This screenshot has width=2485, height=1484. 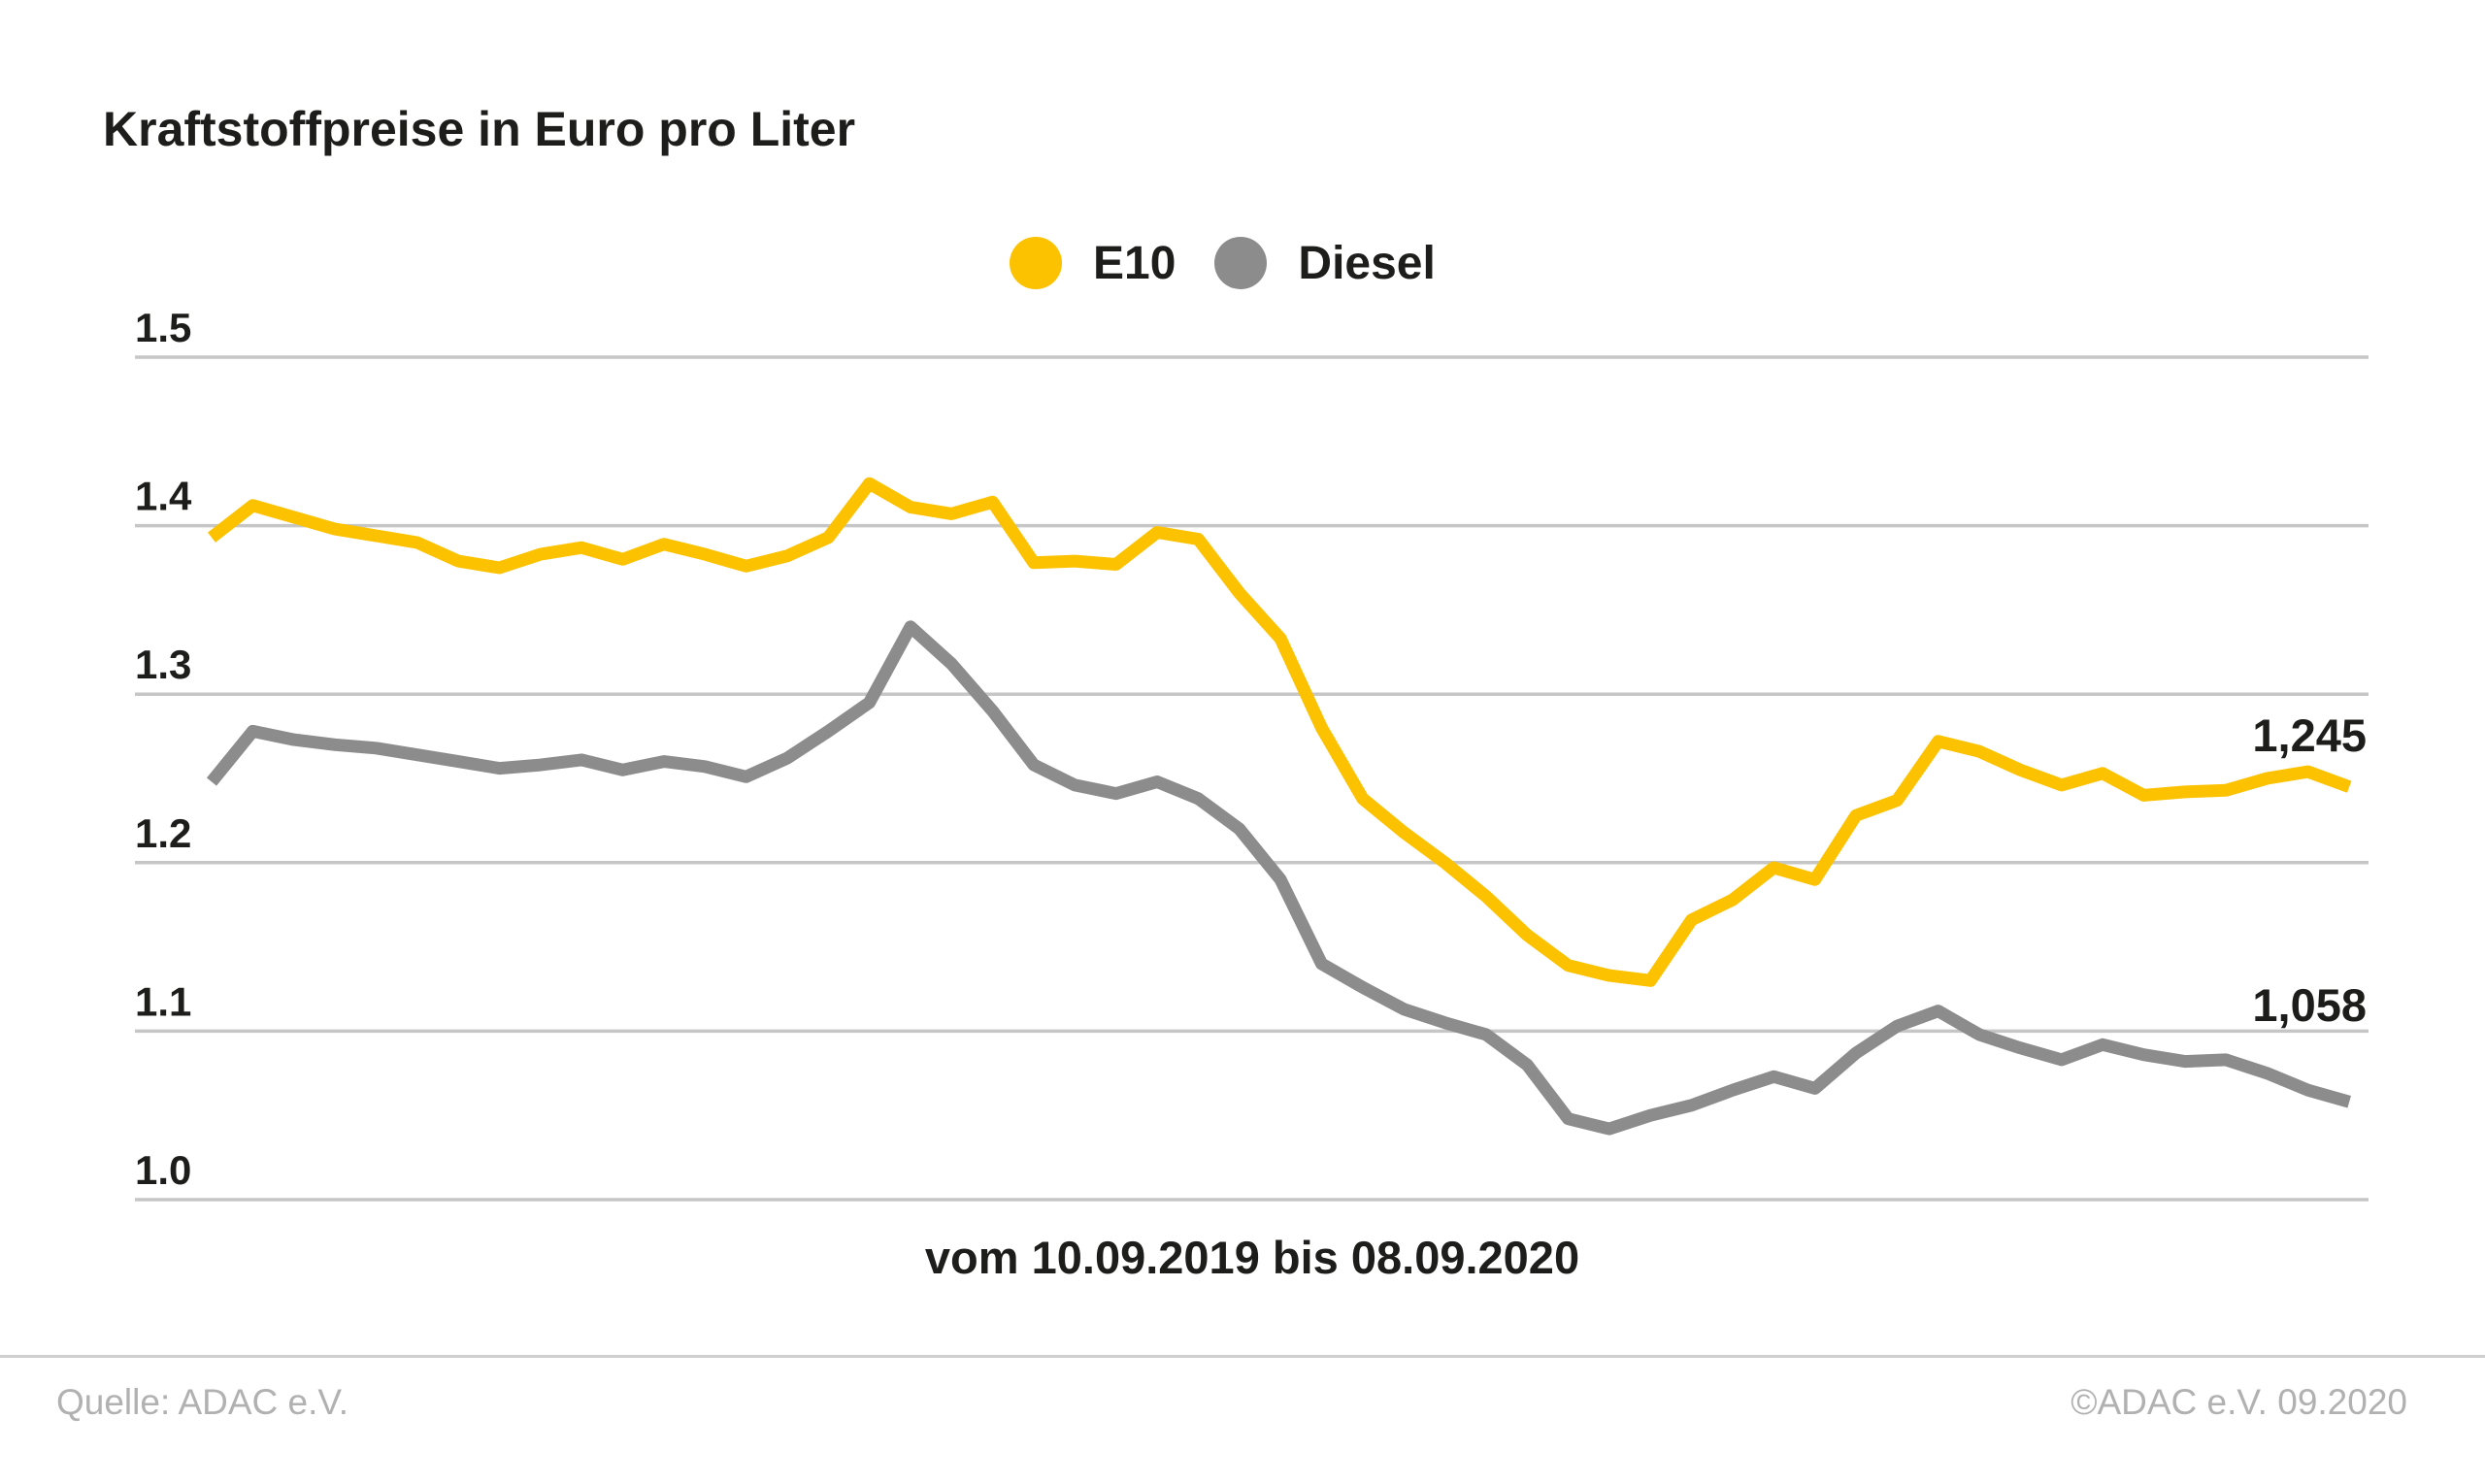 What do you see at coordinates (163, 664) in the screenshot?
I see `y-tick-1.3: 1.3` at bounding box center [163, 664].